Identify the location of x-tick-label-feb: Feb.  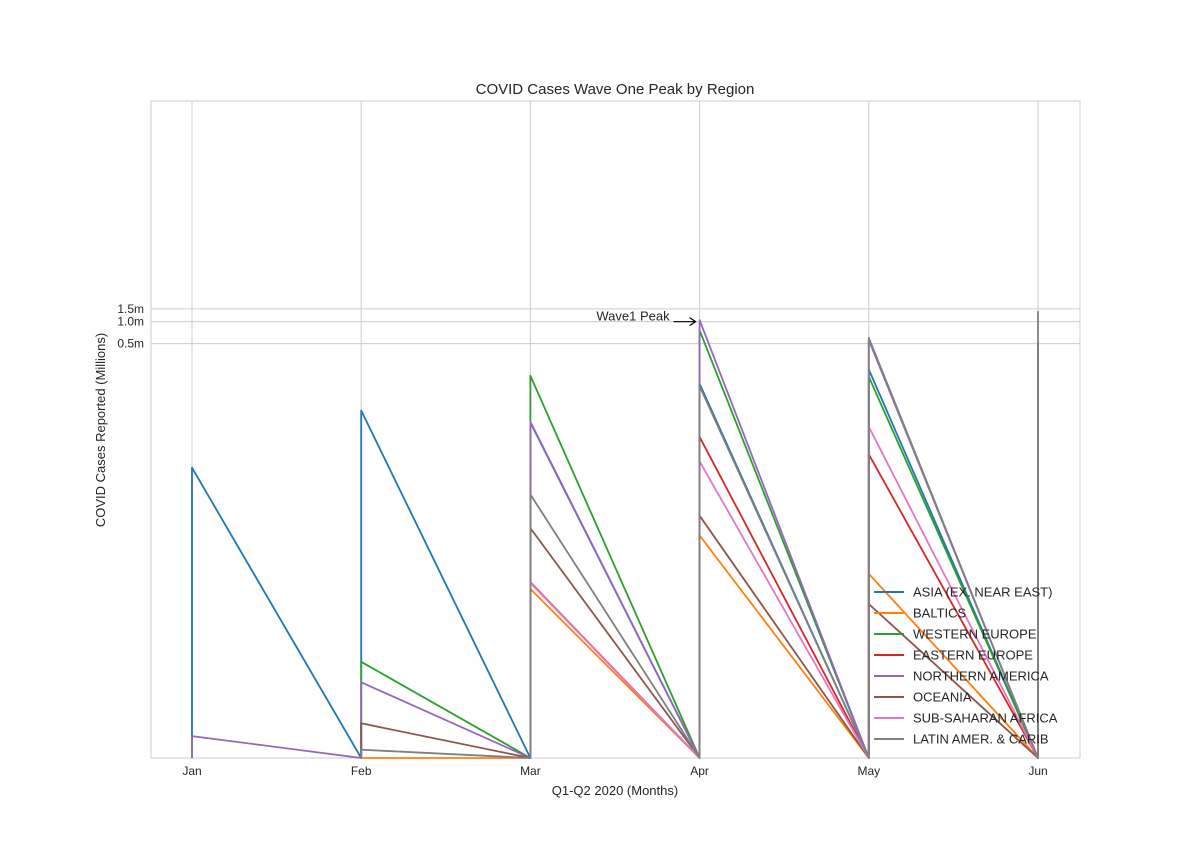
(361, 771).